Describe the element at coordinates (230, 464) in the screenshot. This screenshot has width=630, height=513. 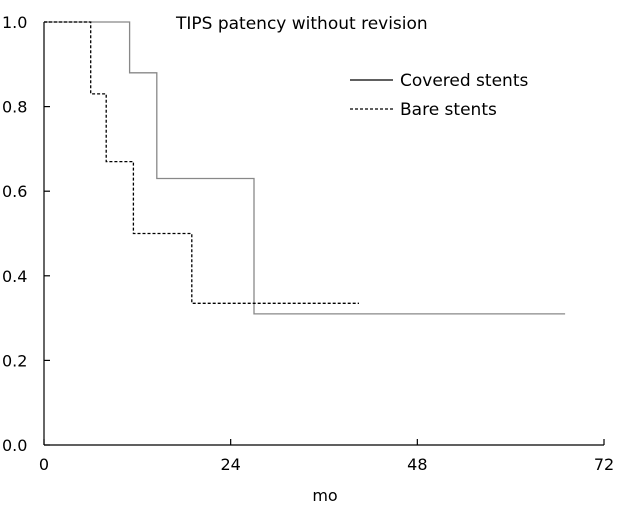
I see `x-tick-label: 24` at that location.